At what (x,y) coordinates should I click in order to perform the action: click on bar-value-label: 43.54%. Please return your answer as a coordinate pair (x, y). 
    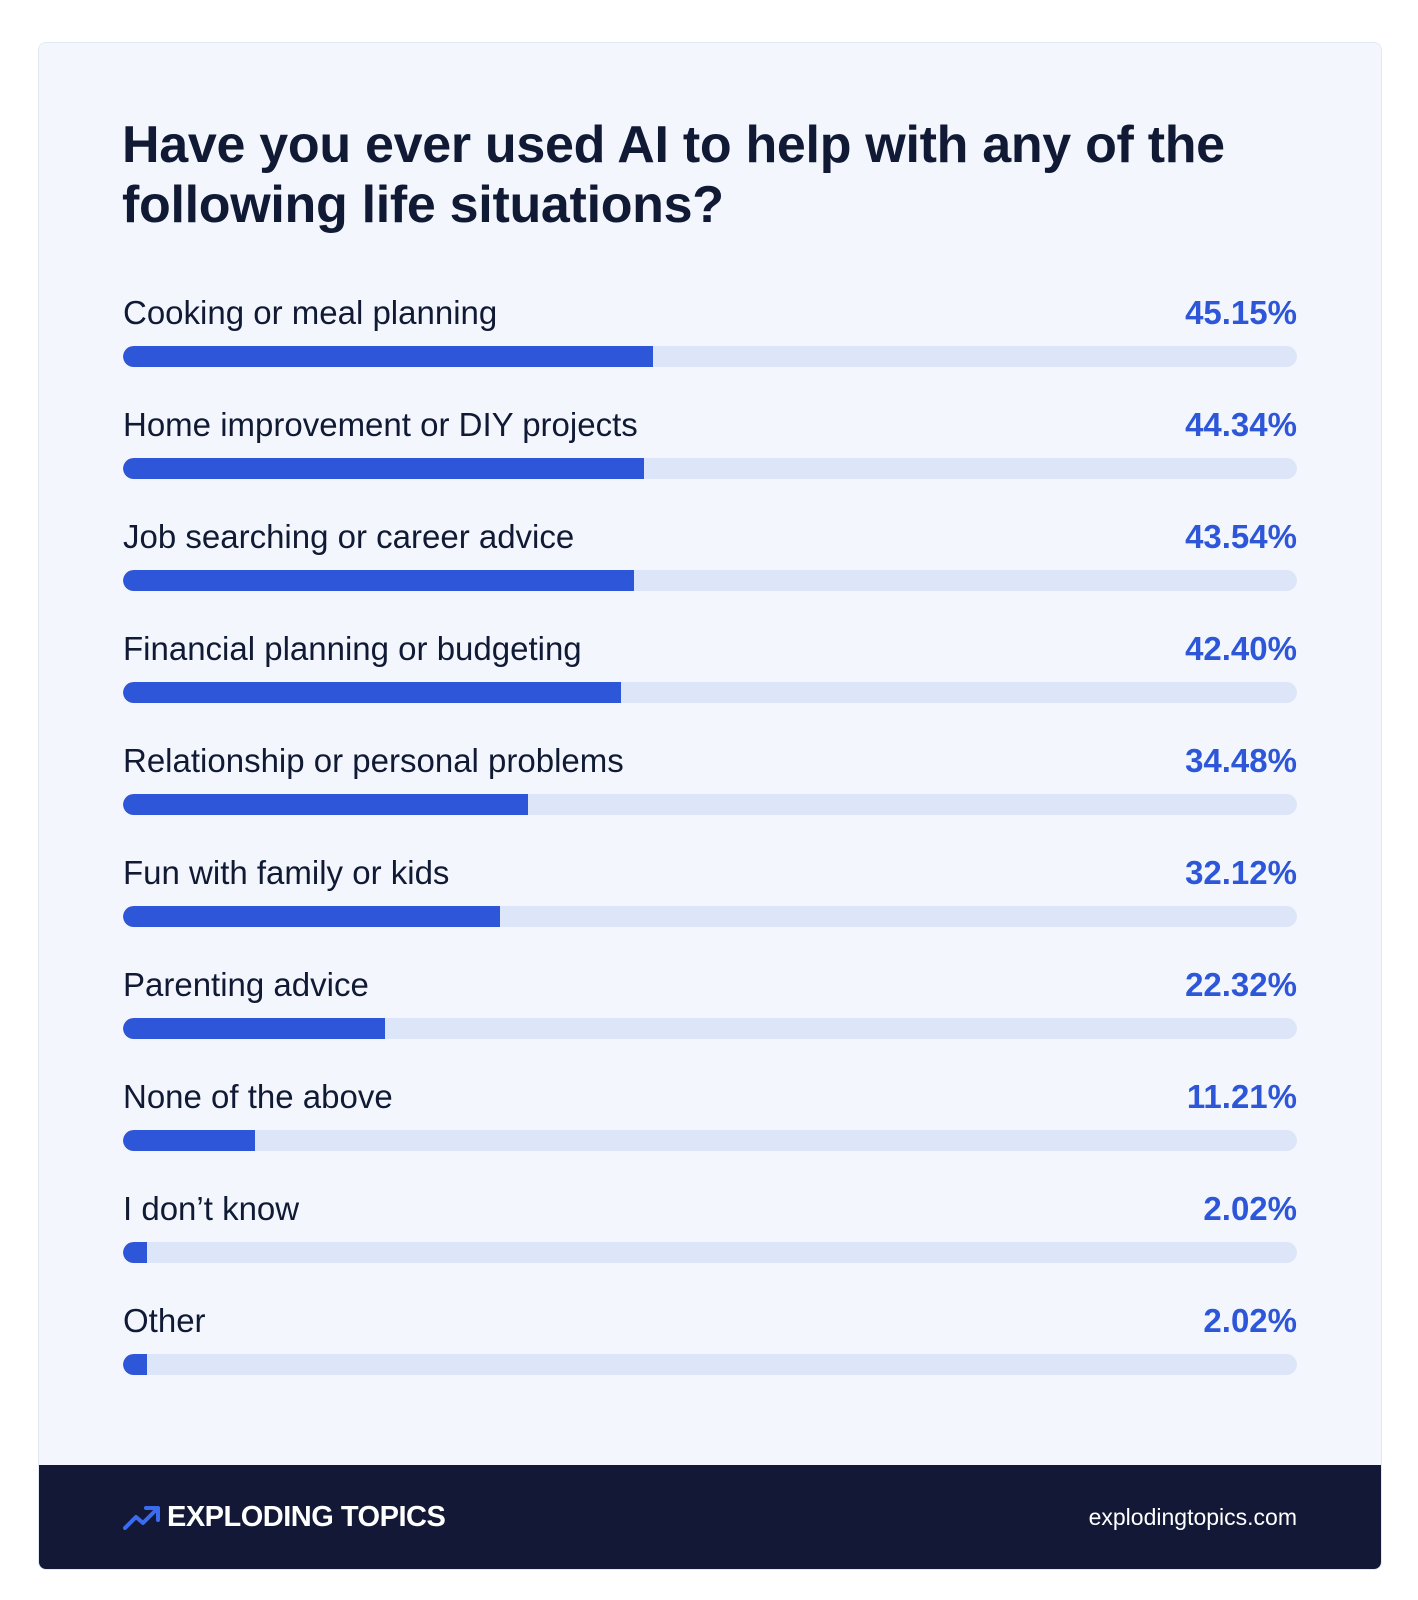
    Looking at the image, I should click on (1241, 536).